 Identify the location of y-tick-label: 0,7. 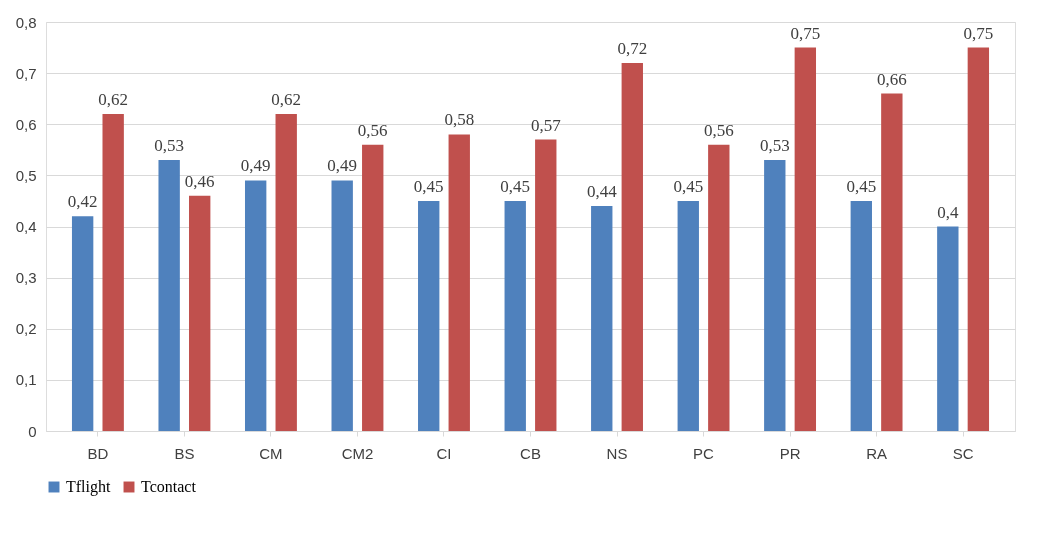
(26, 73).